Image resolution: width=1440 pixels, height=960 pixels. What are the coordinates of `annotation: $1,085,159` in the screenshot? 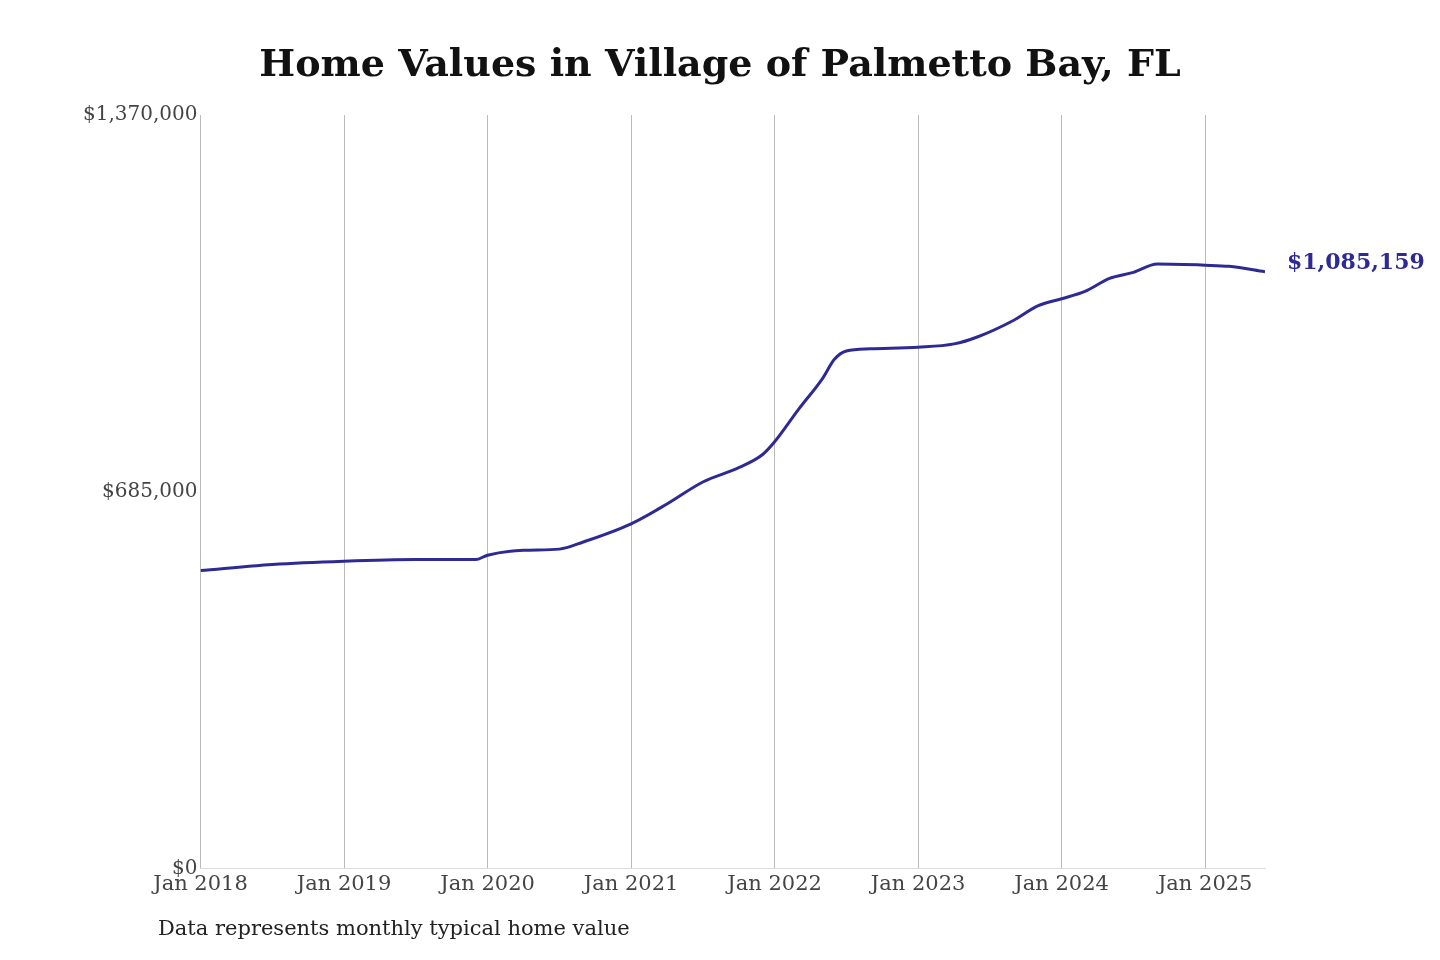 It's located at (1356, 261).